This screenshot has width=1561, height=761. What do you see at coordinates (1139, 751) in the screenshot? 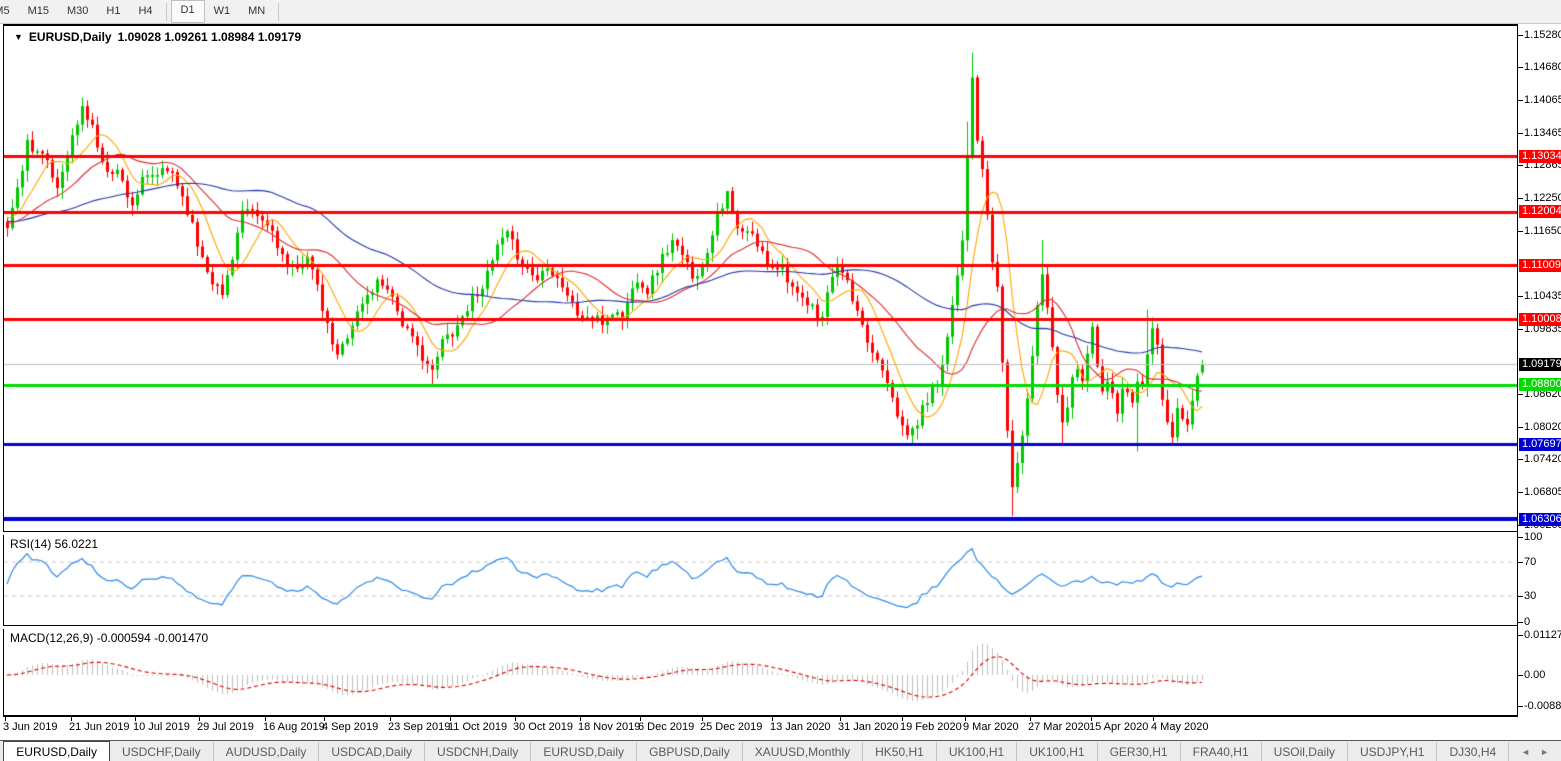
I see `chart-tab: GER30,H1` at bounding box center [1139, 751].